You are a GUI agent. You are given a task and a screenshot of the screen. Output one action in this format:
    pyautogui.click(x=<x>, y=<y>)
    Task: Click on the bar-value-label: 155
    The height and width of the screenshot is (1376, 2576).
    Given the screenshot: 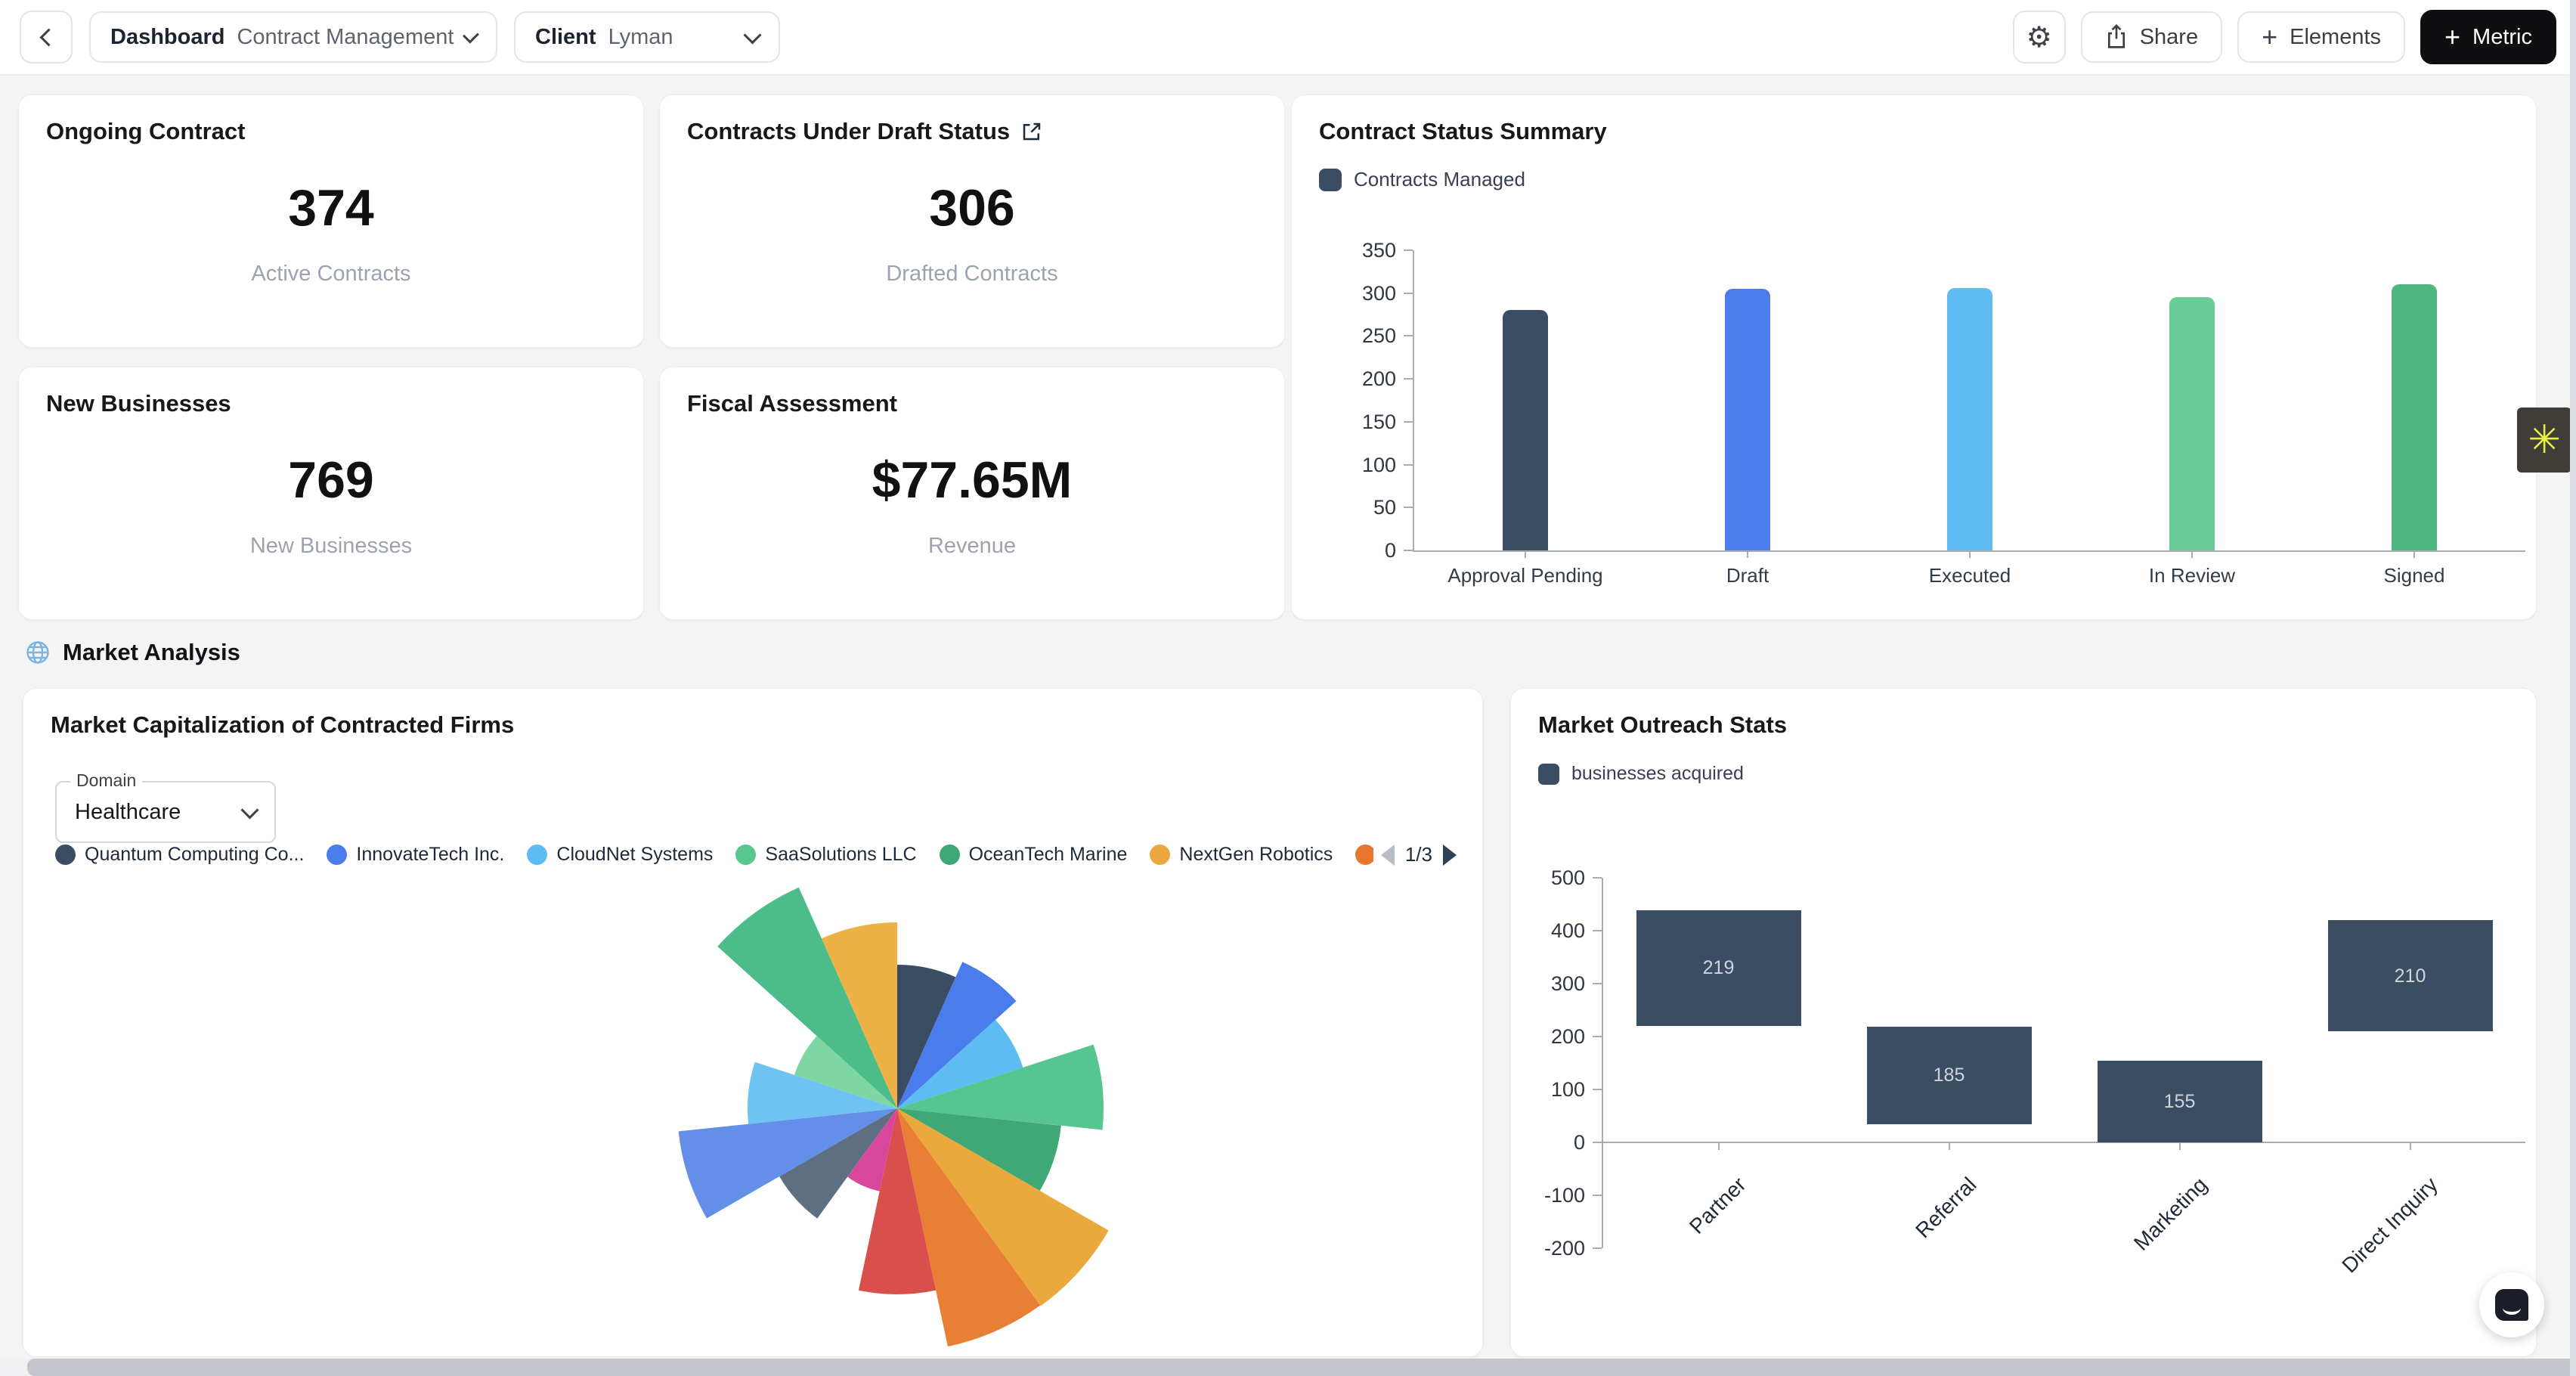 What is the action you would take?
    pyautogui.click(x=2179, y=1101)
    